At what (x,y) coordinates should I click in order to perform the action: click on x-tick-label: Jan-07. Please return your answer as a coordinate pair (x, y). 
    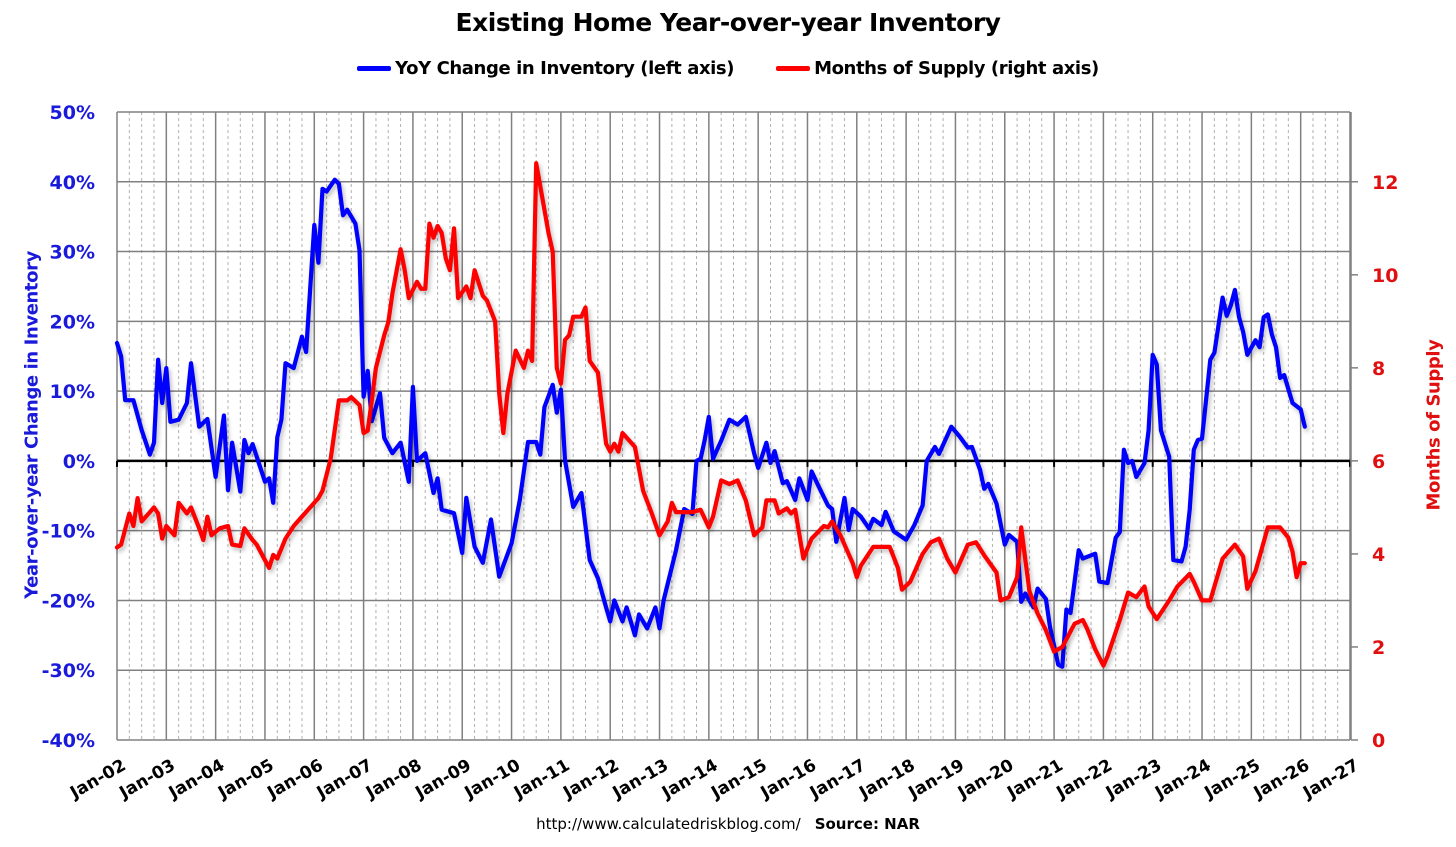
    Looking at the image, I should click on (344, 779).